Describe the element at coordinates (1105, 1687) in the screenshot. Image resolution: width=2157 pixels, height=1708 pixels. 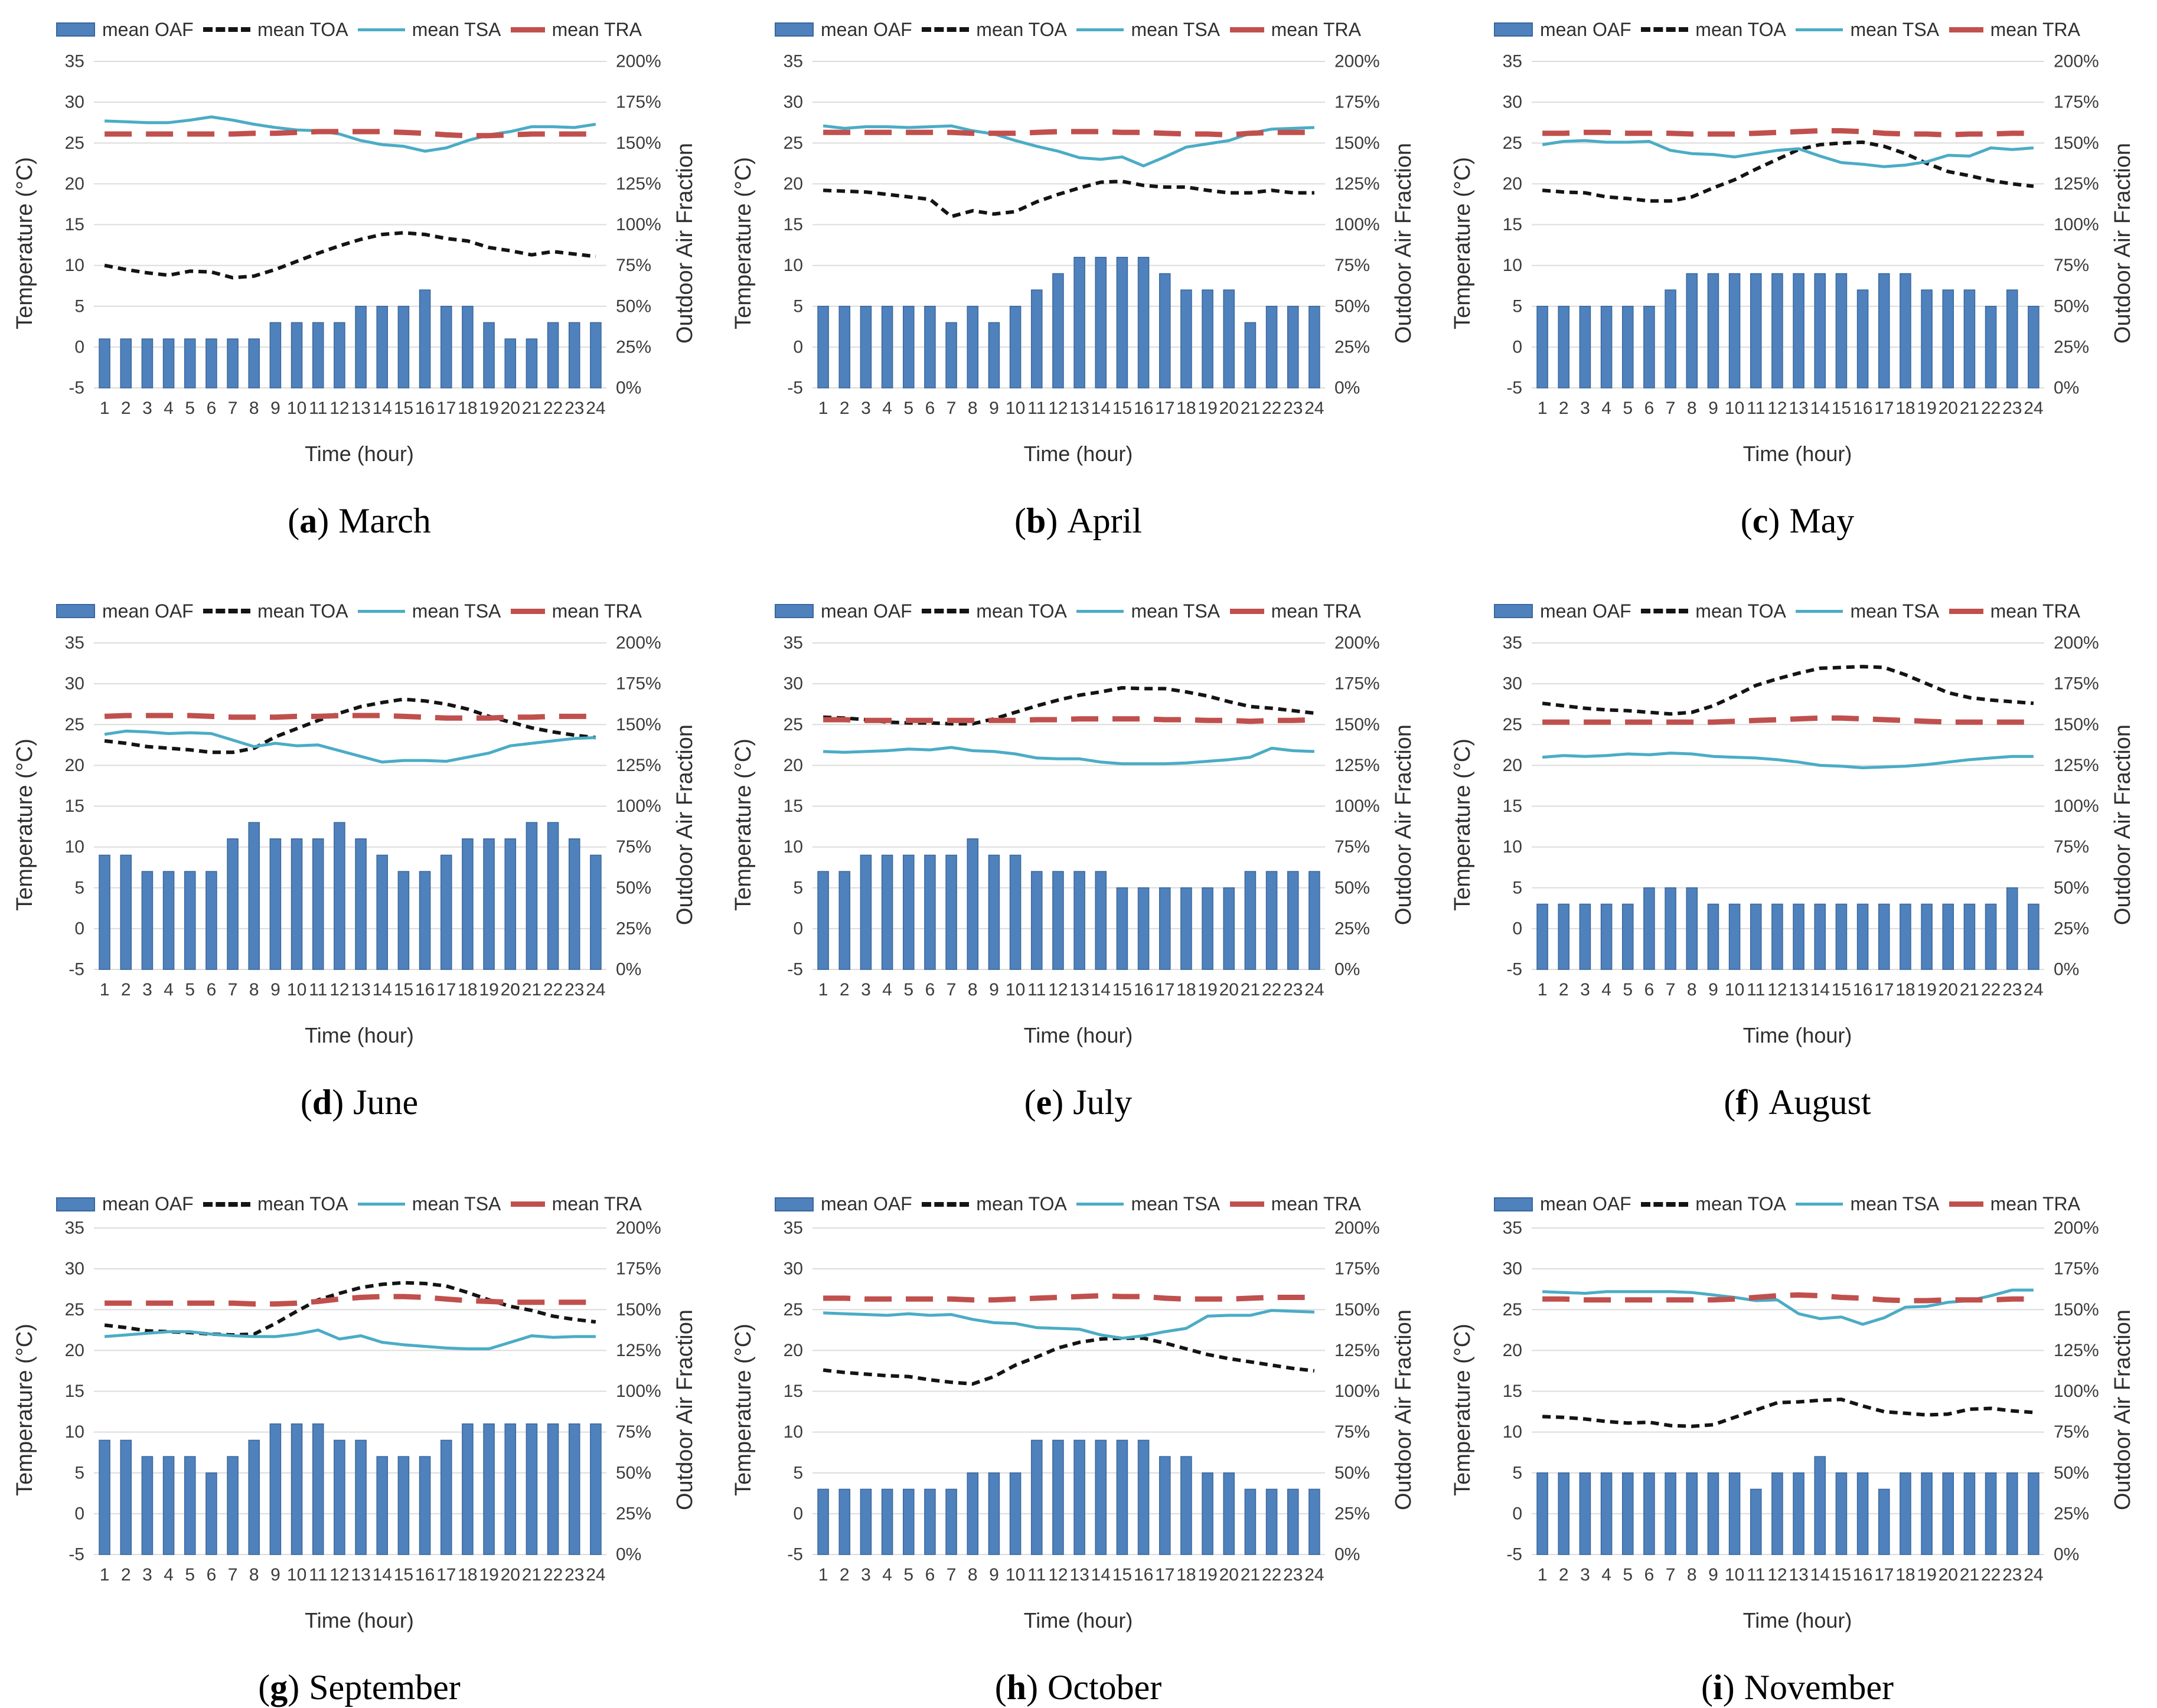
I see `caption-month: October` at that location.